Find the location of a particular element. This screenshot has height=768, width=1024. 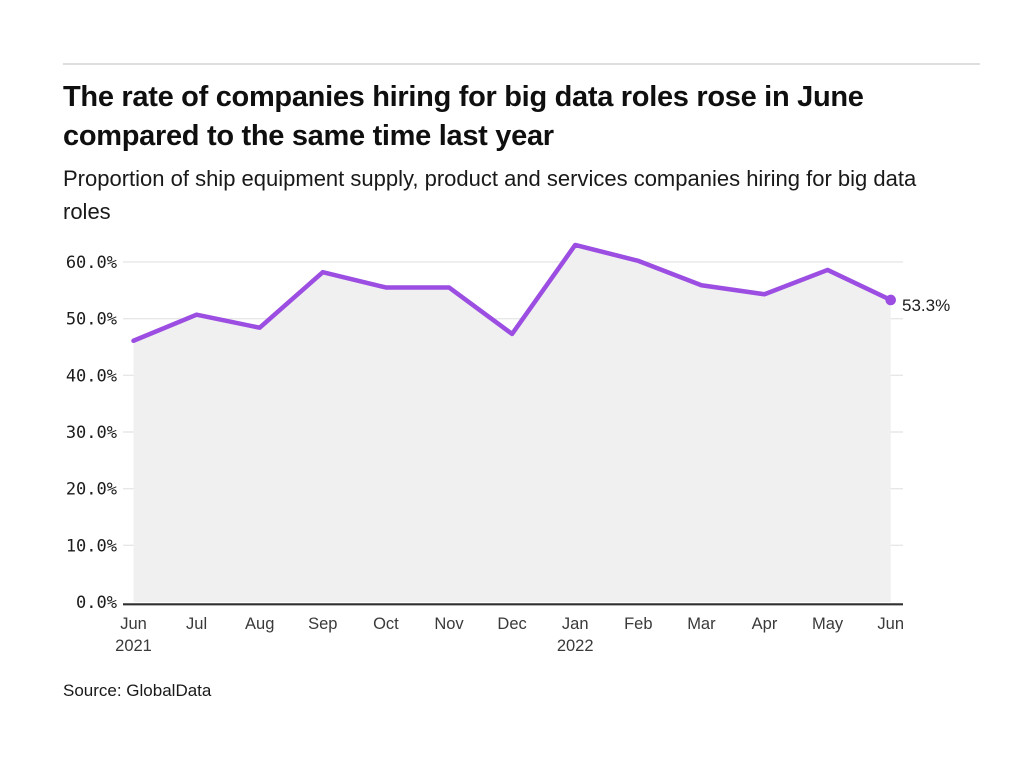

x-tick-label: Sep is located at coordinates (322, 624).